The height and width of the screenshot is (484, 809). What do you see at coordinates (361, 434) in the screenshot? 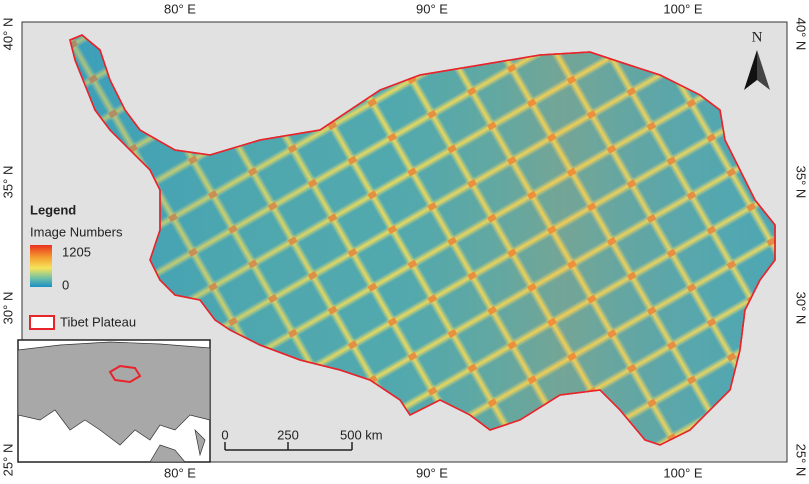
I see `scale-label: 500 km` at bounding box center [361, 434].